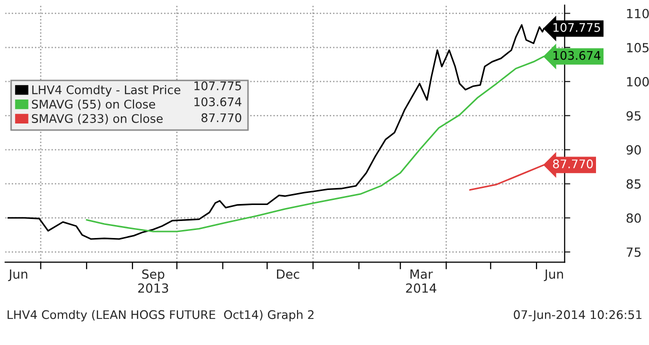  What do you see at coordinates (153, 281) in the screenshot?
I see `x-tick-label: Sep 2013` at bounding box center [153, 281].